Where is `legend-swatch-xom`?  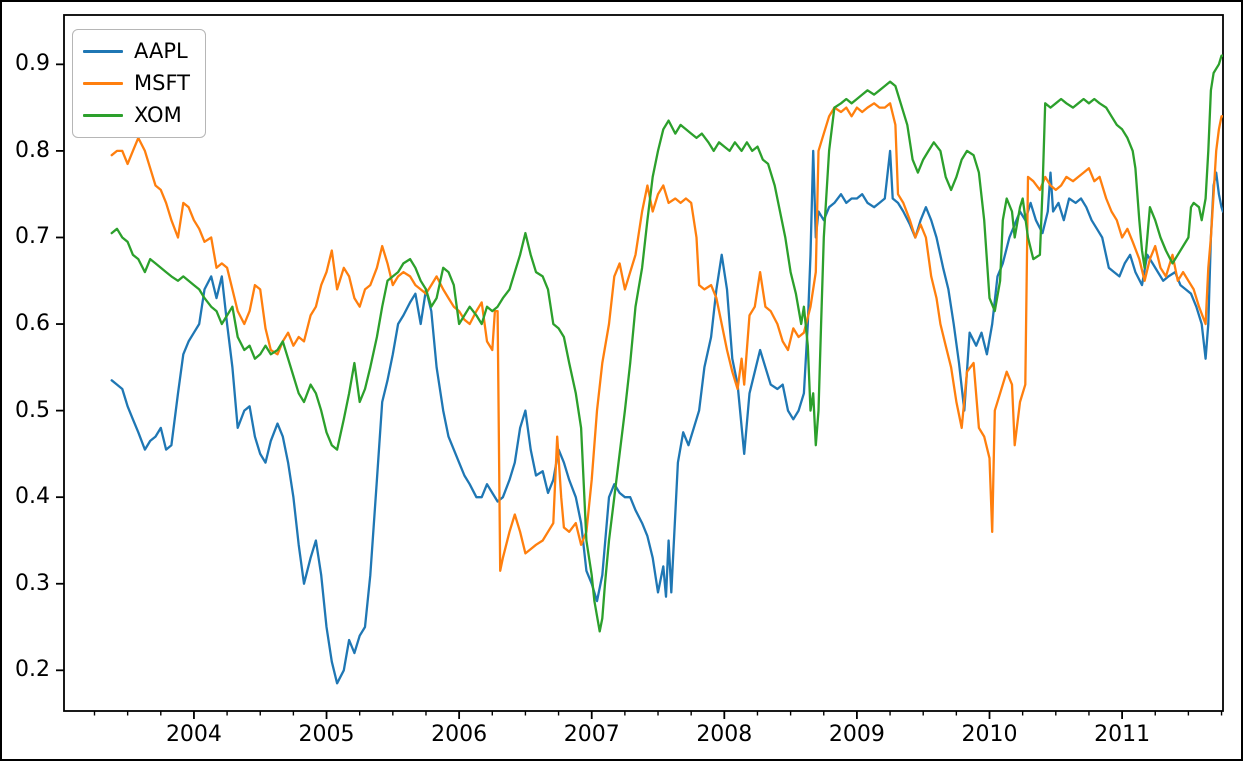 legend-swatch-xom is located at coordinates (103, 116).